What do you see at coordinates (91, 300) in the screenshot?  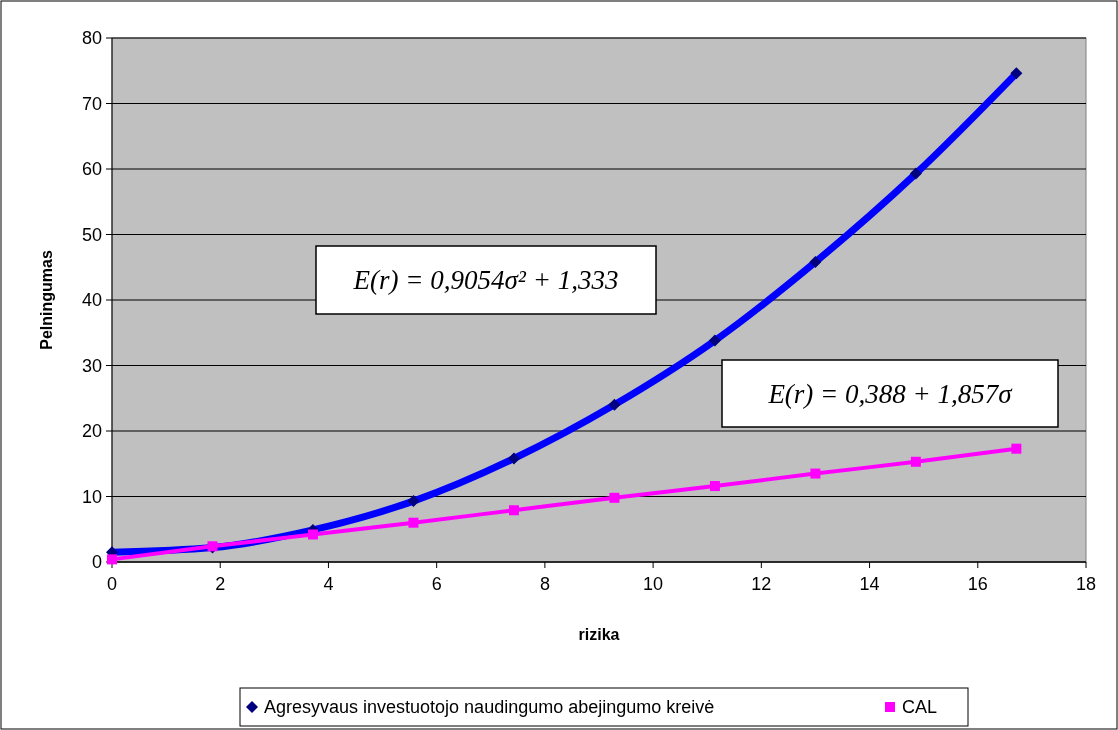 I see `y-tick-label: 40` at bounding box center [91, 300].